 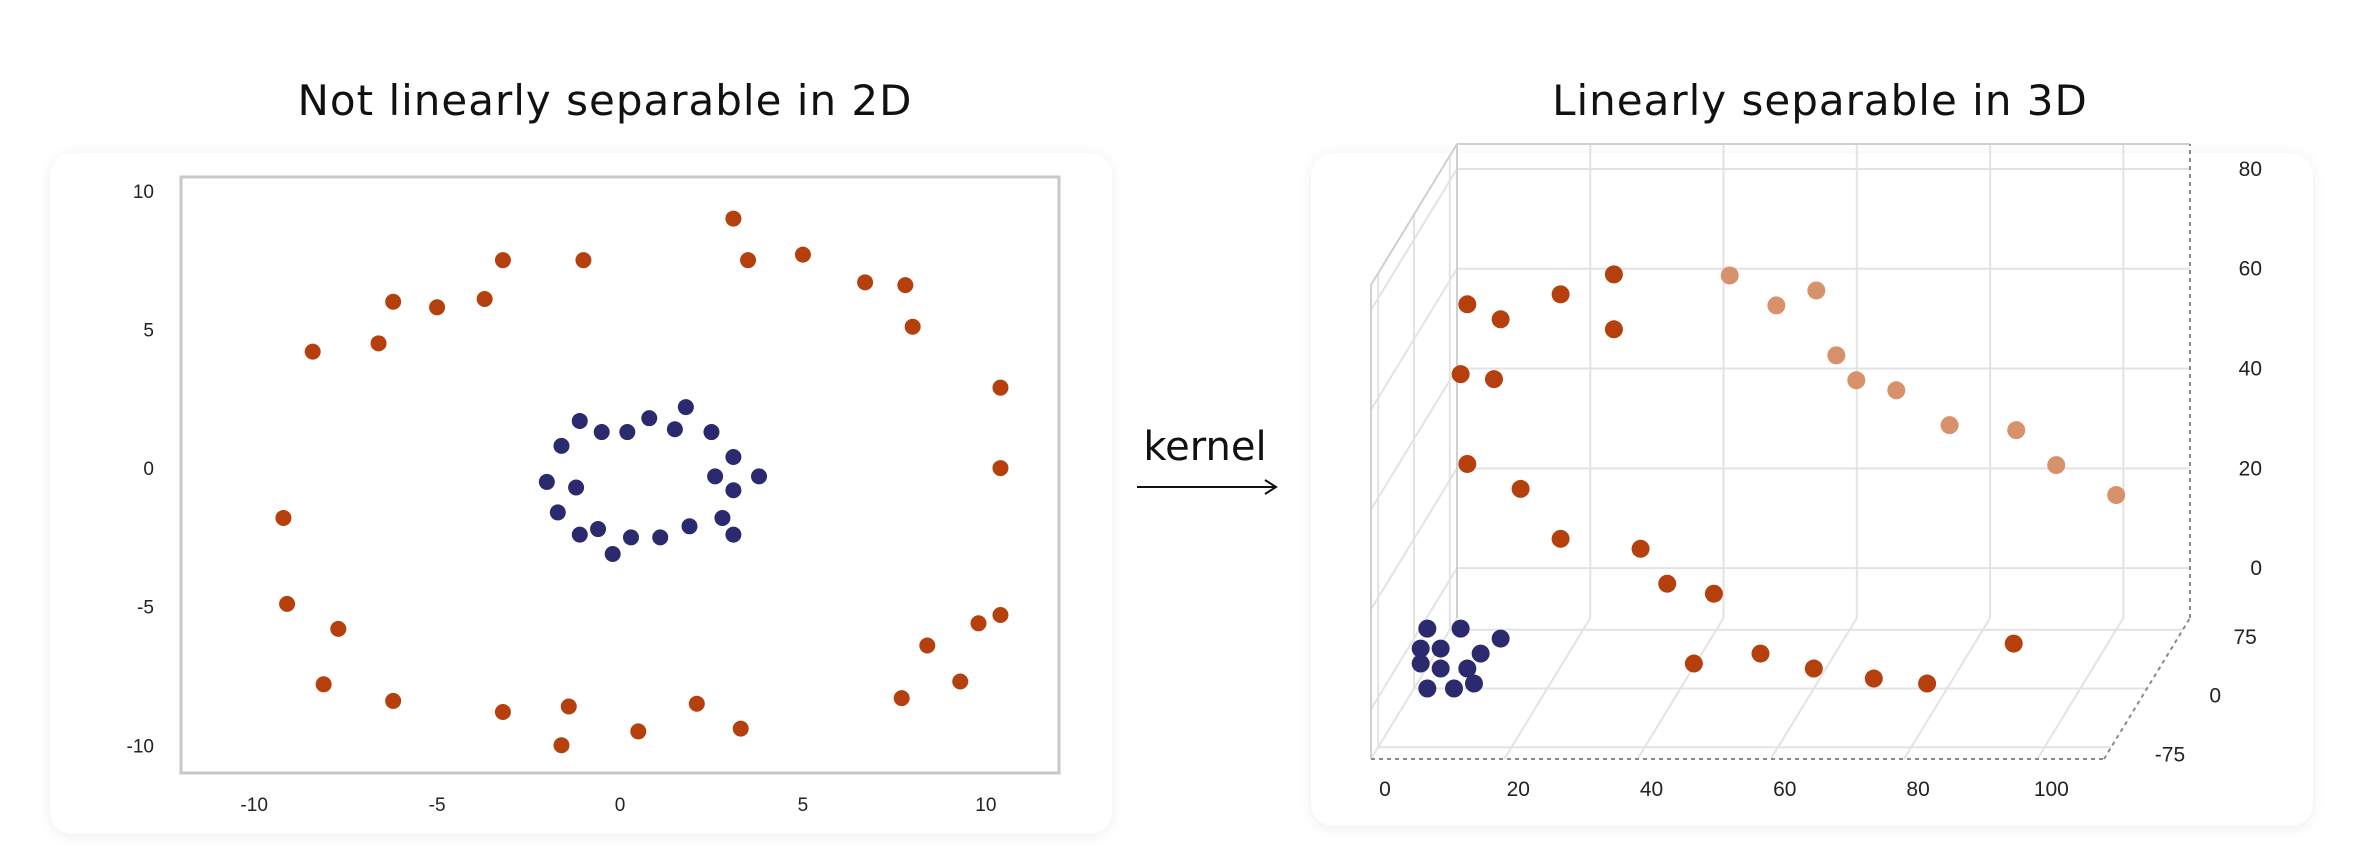 I want to click on right-chart-title: Linearly separable in 3D, so click(x=1820, y=100).